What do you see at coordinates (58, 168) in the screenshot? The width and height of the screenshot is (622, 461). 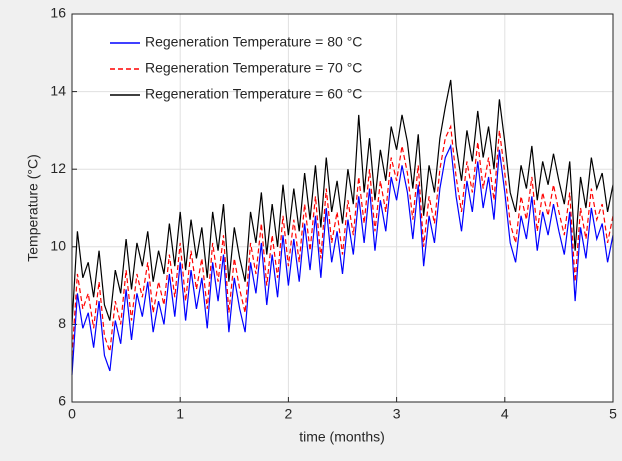 I see `y-tick-label: 12` at bounding box center [58, 168].